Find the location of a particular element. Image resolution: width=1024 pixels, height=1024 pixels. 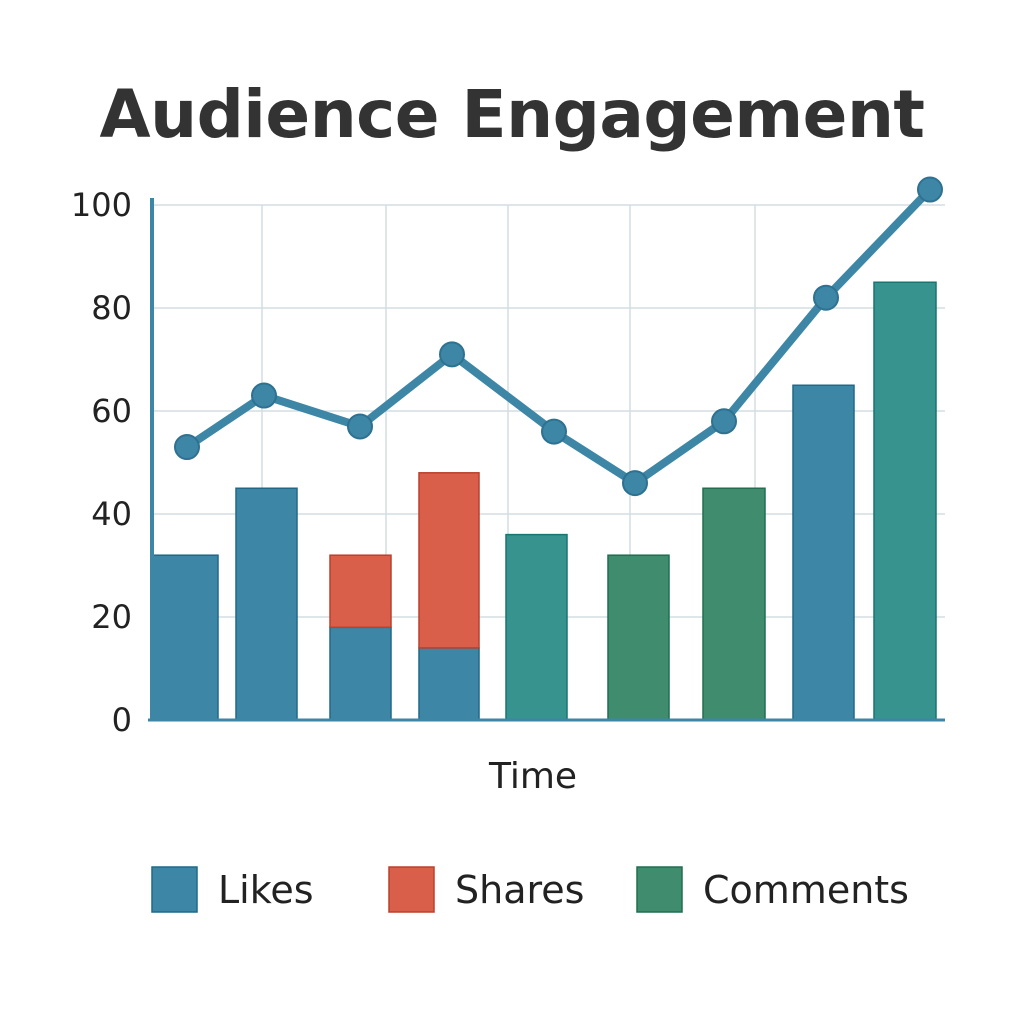

x-axis-title: Time is located at coordinates (532, 776).